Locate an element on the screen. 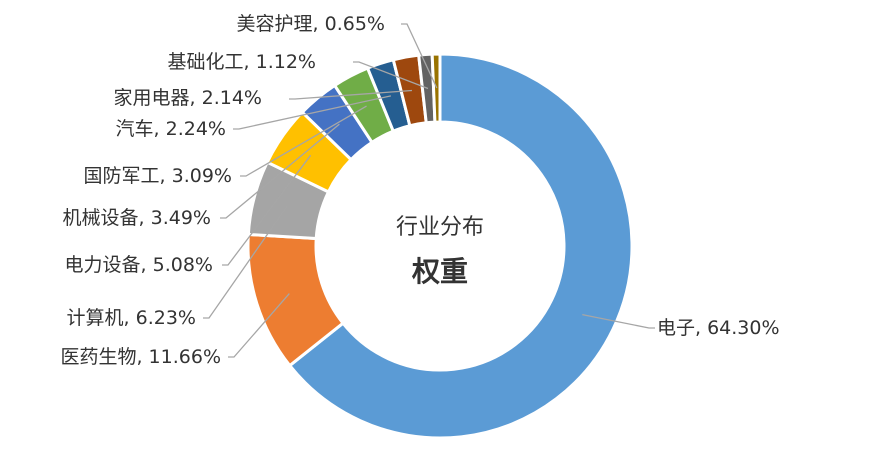  slice-label-9: 基础化工, 1.12% is located at coordinates (242, 62).